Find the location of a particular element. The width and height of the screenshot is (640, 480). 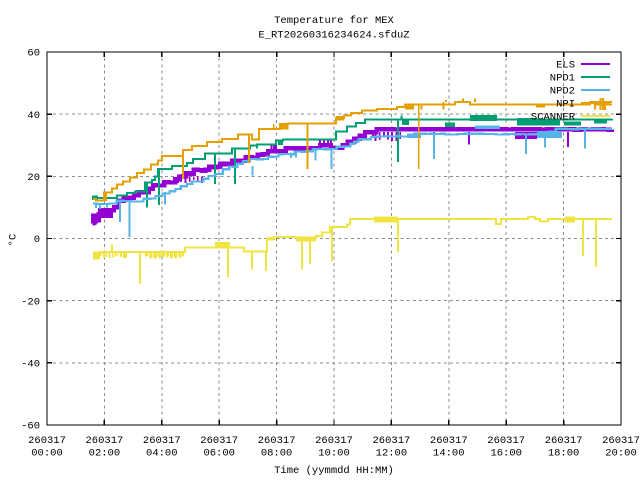

svg-text: -20 is located at coordinates (30, 302).